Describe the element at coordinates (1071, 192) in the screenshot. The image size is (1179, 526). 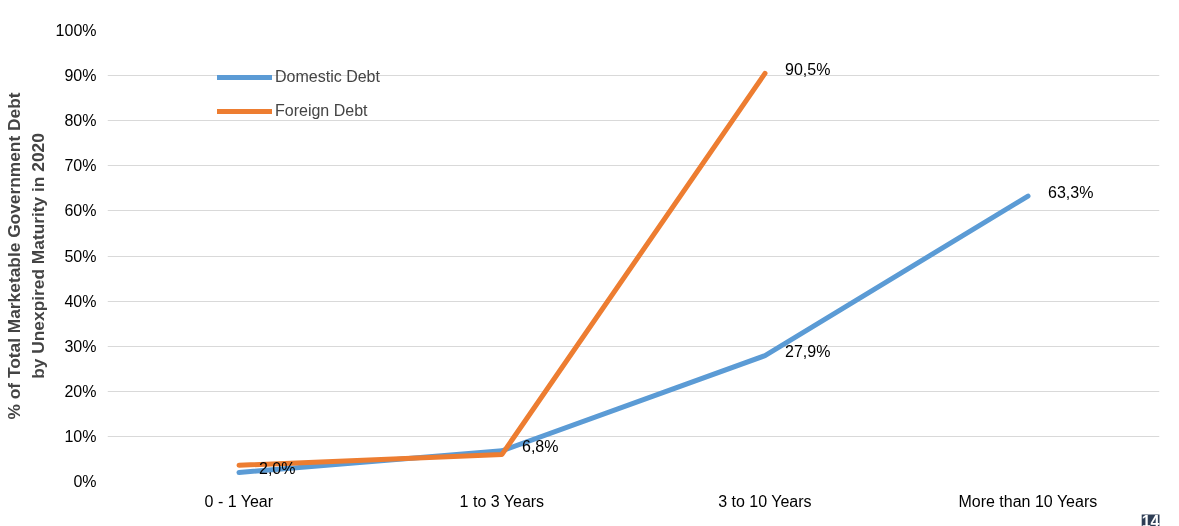
I see `data-label: 63,3%` at that location.